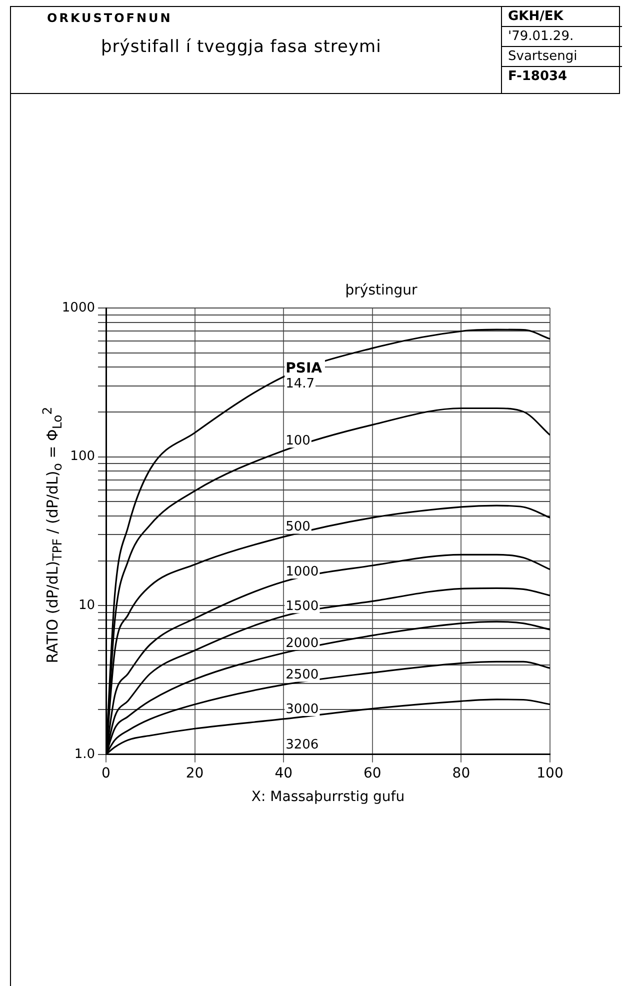 The width and height of the screenshot is (624, 986). I want to click on series-label: 3206, so click(302, 744).